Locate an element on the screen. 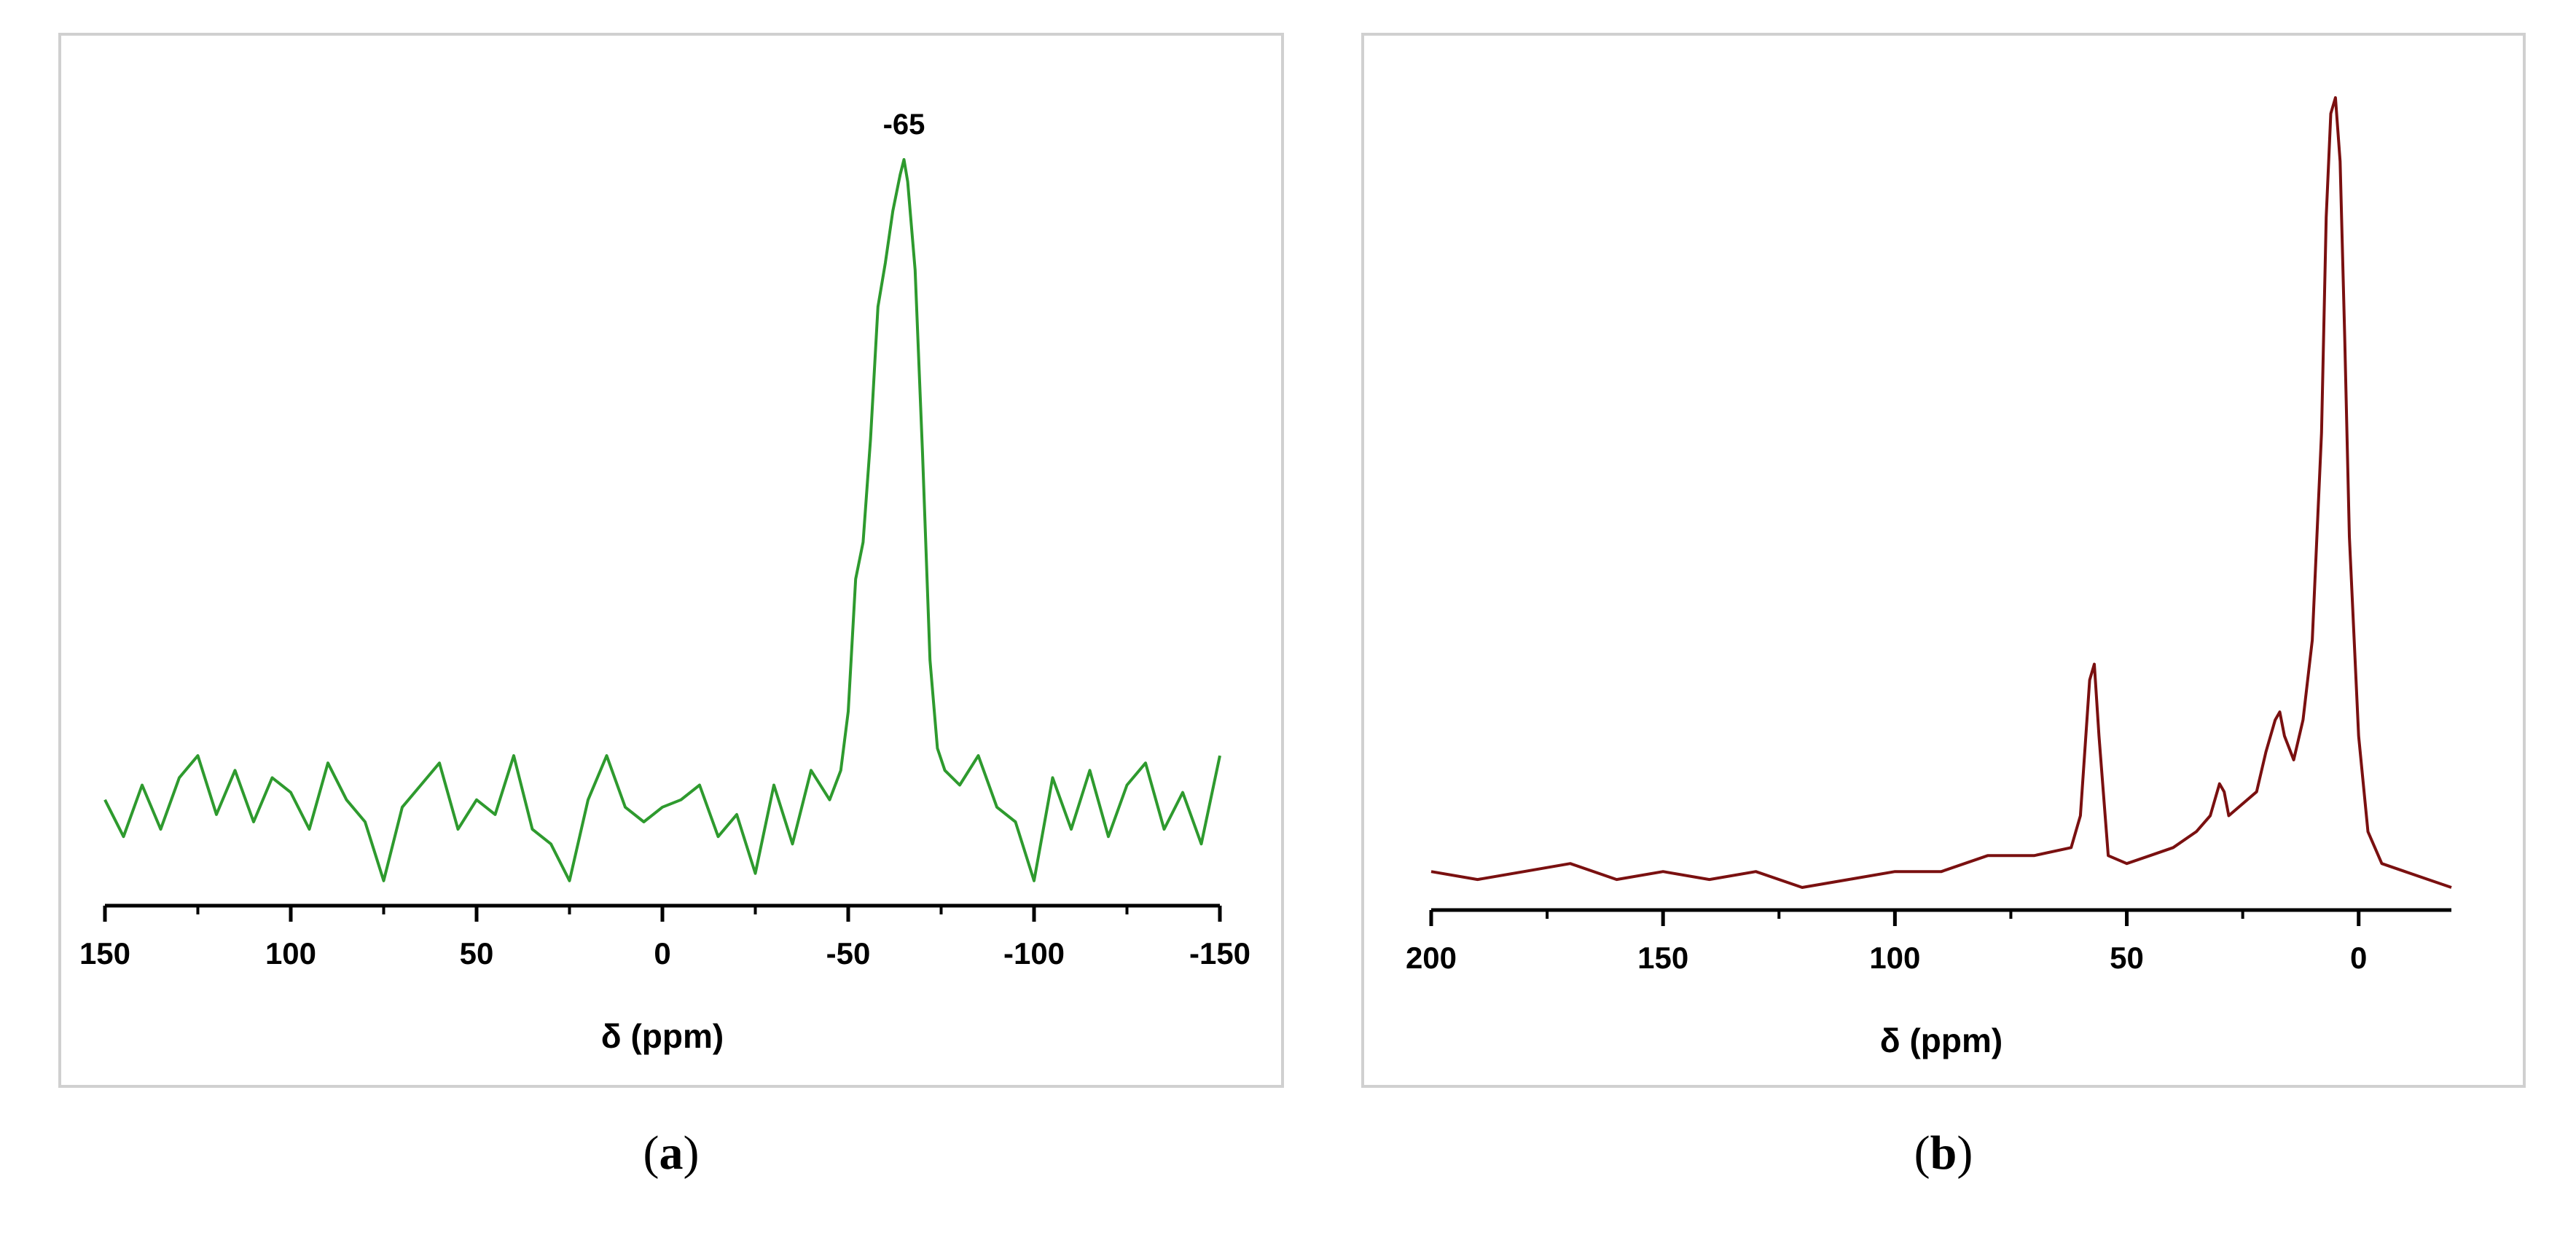 The image size is (2576, 1235). caption-b-open: ( is located at coordinates (1922, 1153).